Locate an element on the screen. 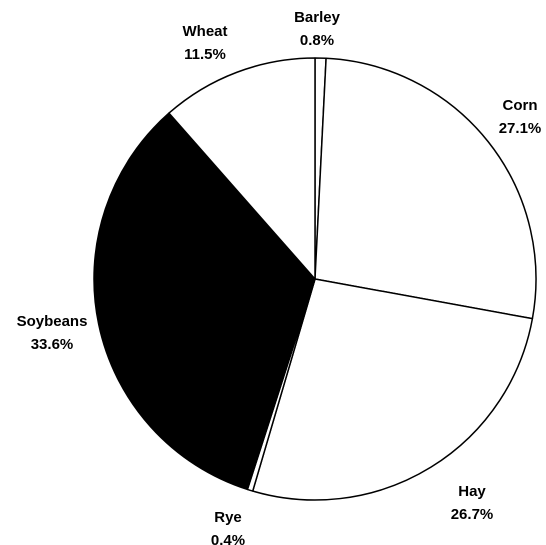 The height and width of the screenshot is (545, 546). slice-value-label: 11.5% is located at coordinates (205, 54).